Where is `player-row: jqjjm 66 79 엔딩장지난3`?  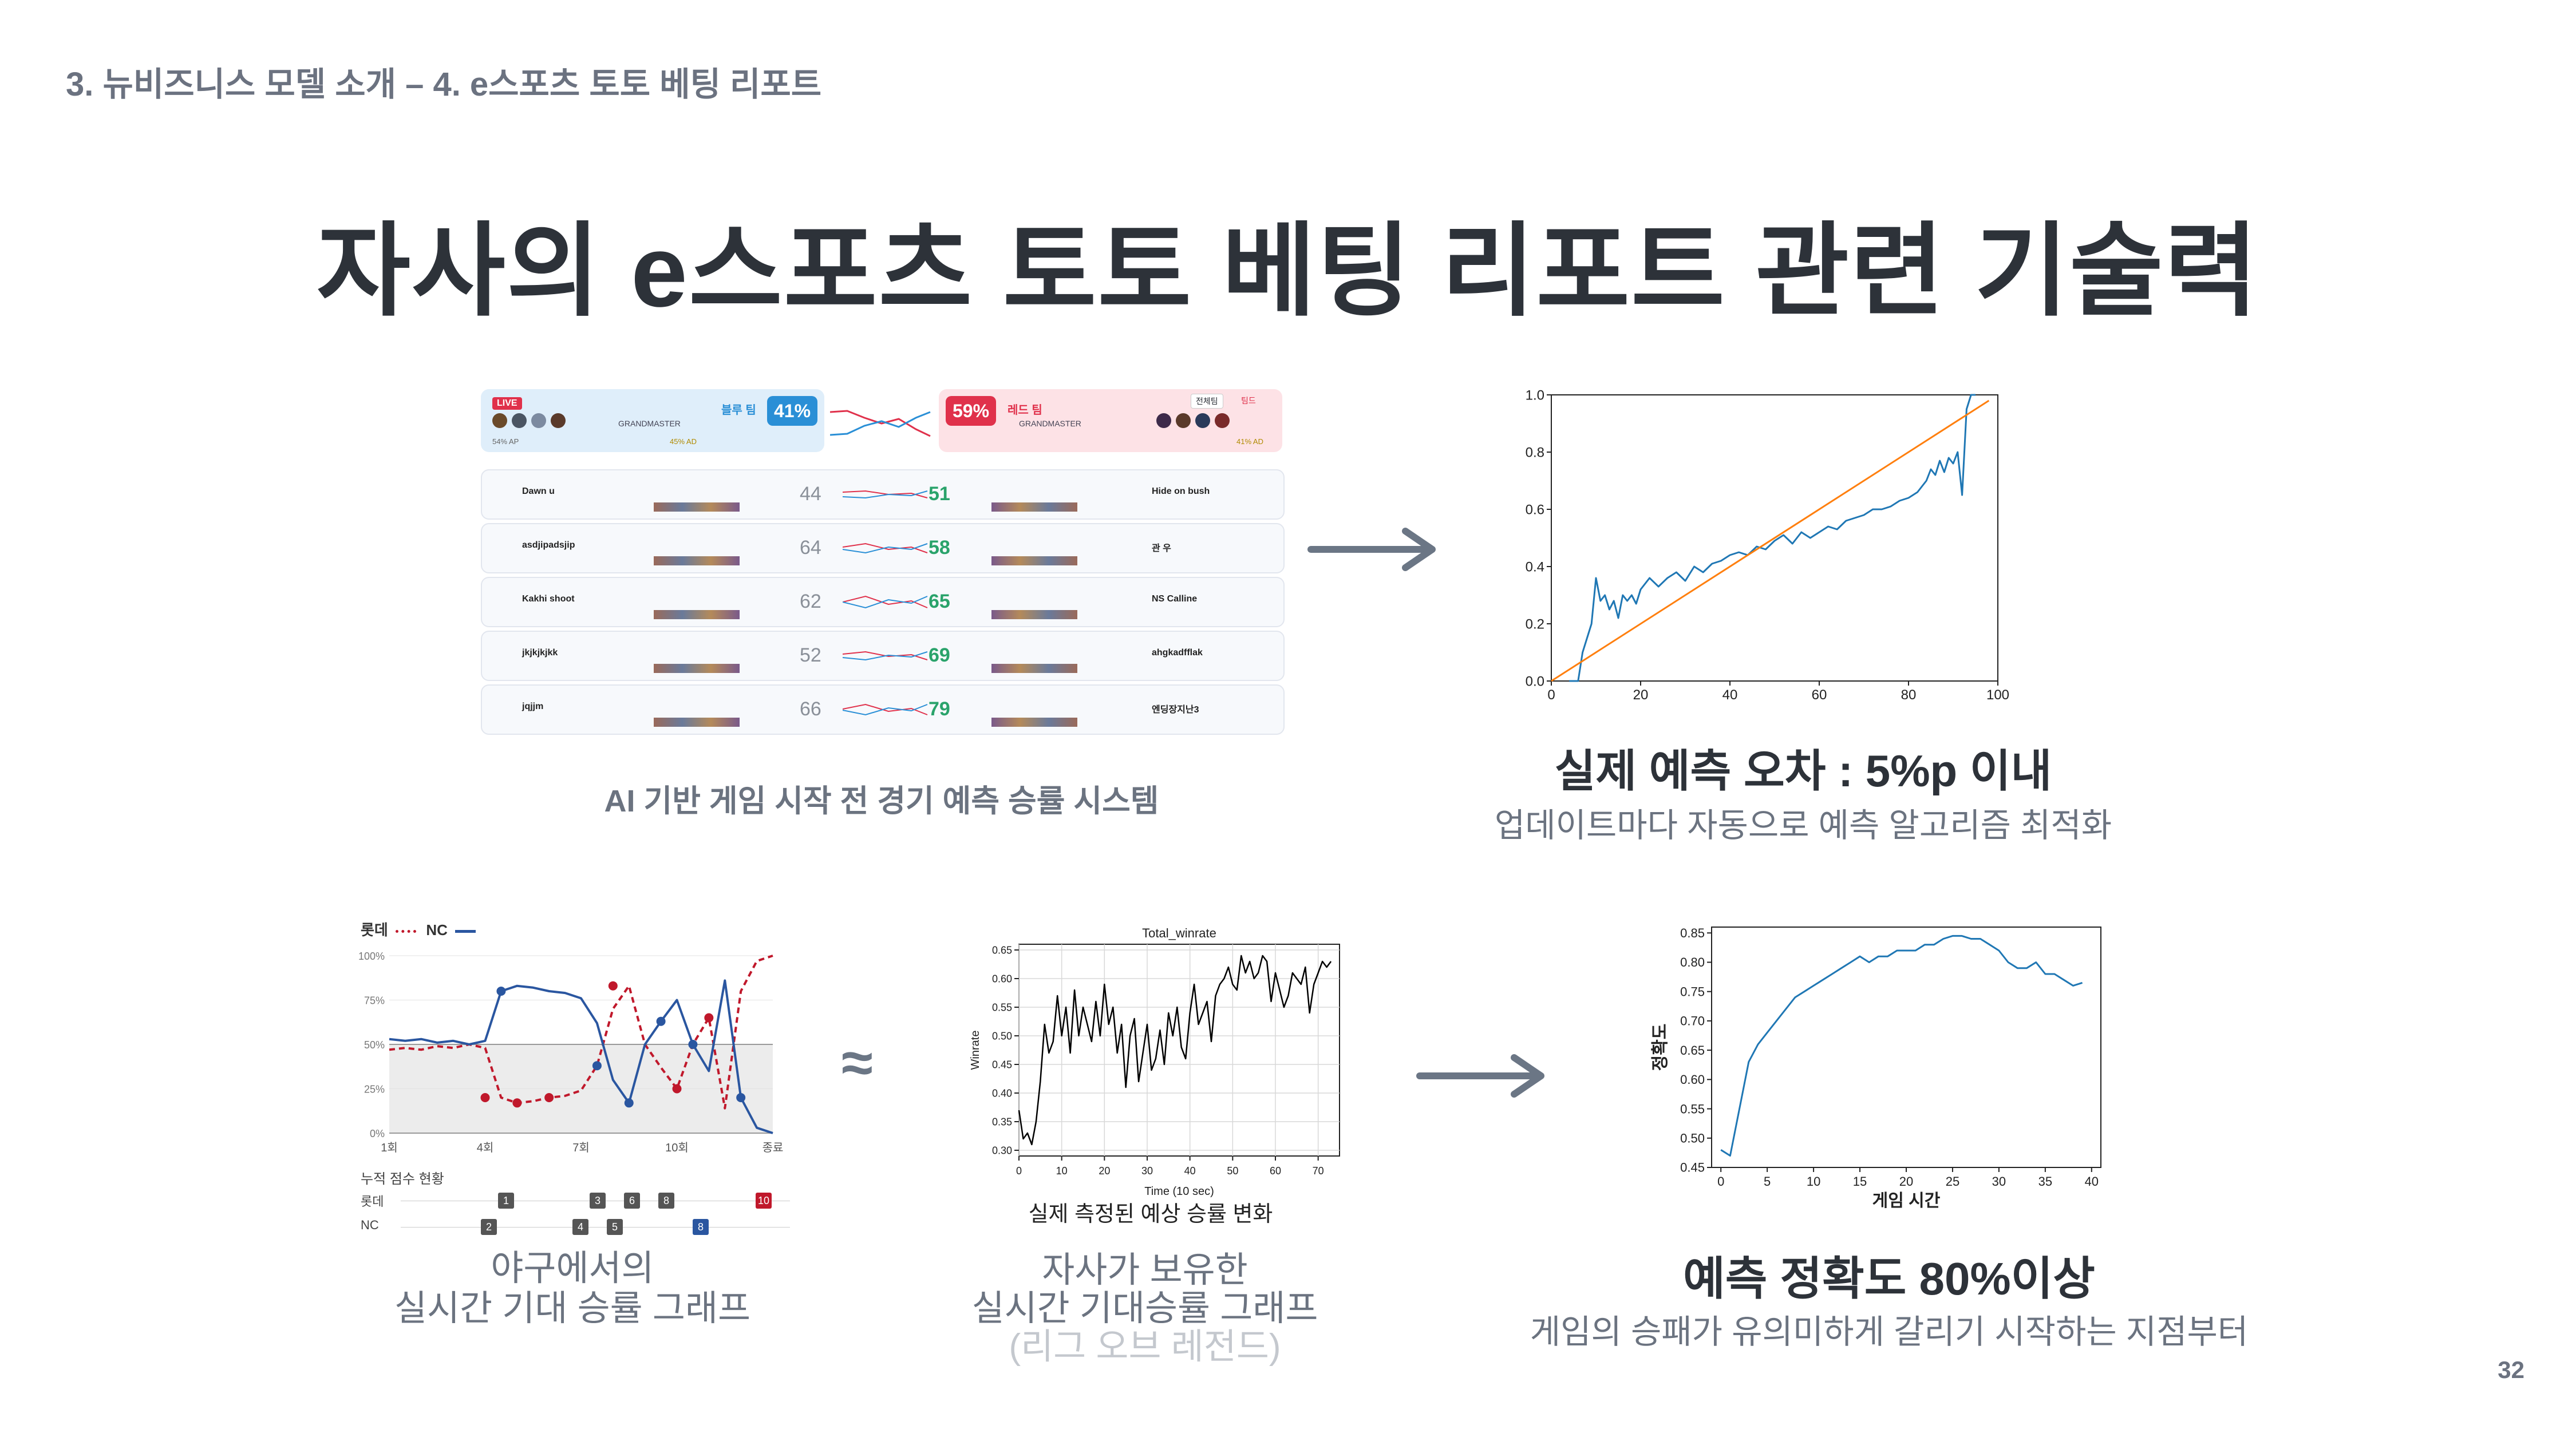
player-row: jqjjm 66 79 엔딩장지난3 is located at coordinates (883, 709).